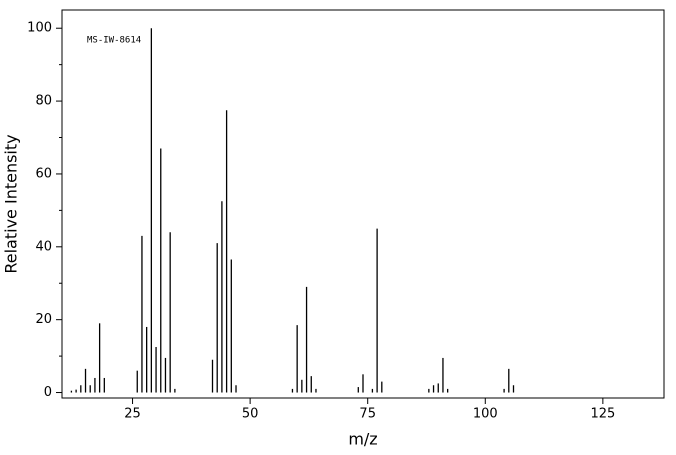 The image size is (676, 455). Describe the element at coordinates (48, 392) in the screenshot. I see `y-tick-label: 0` at that location.